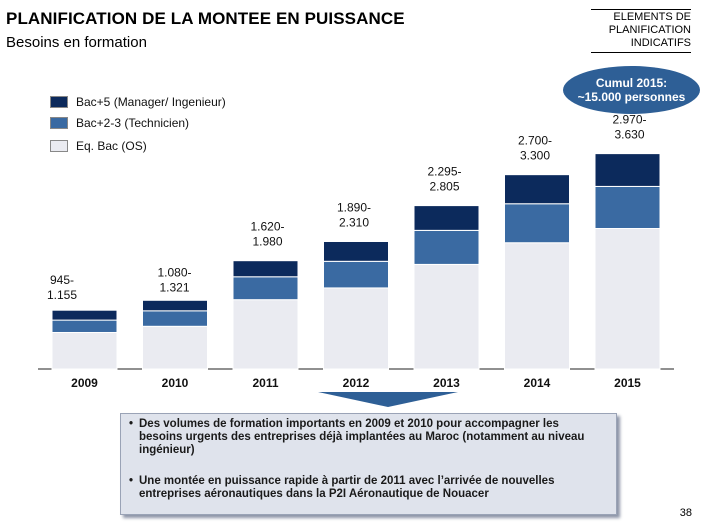 This screenshot has width=706, height=529. I want to click on planning-tag-line: PLANIFICATION, so click(649, 30).